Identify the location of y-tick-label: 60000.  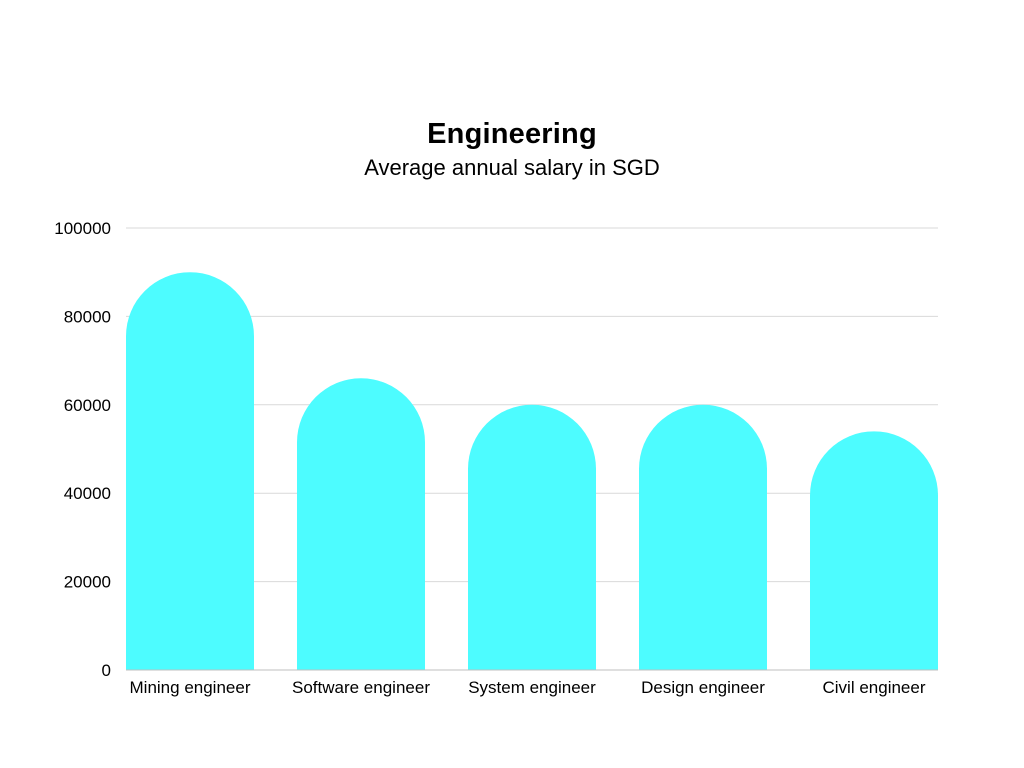
(87, 405).